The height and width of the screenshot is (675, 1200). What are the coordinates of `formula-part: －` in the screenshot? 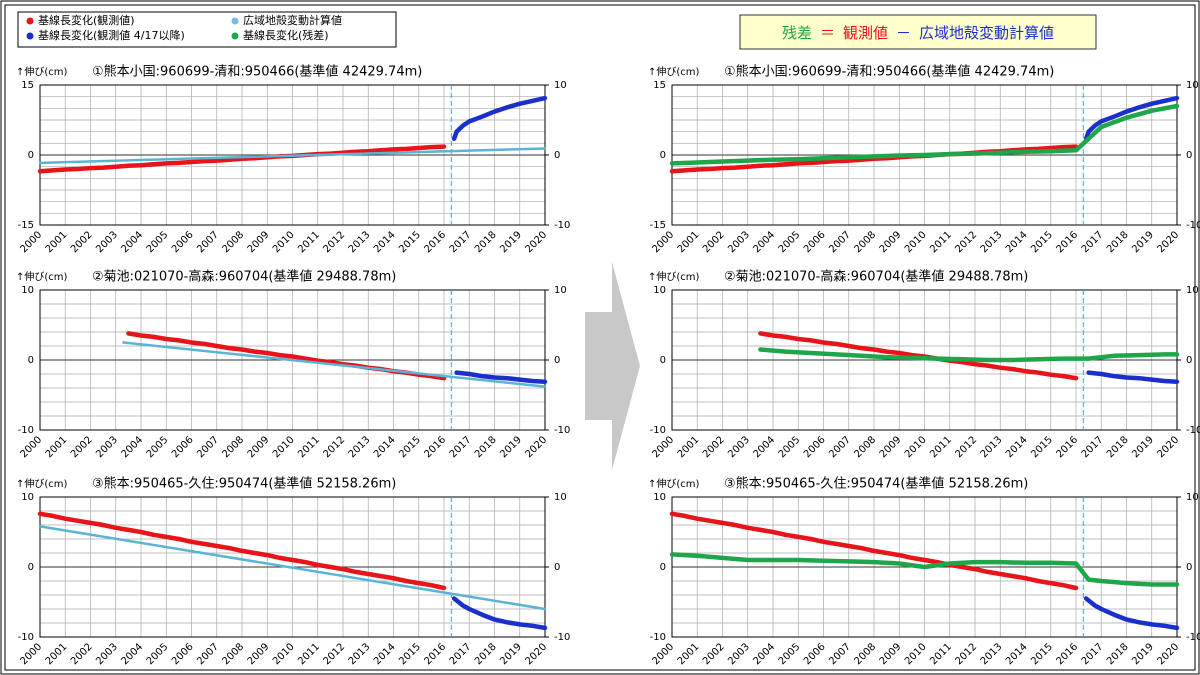 It's located at (903, 33).